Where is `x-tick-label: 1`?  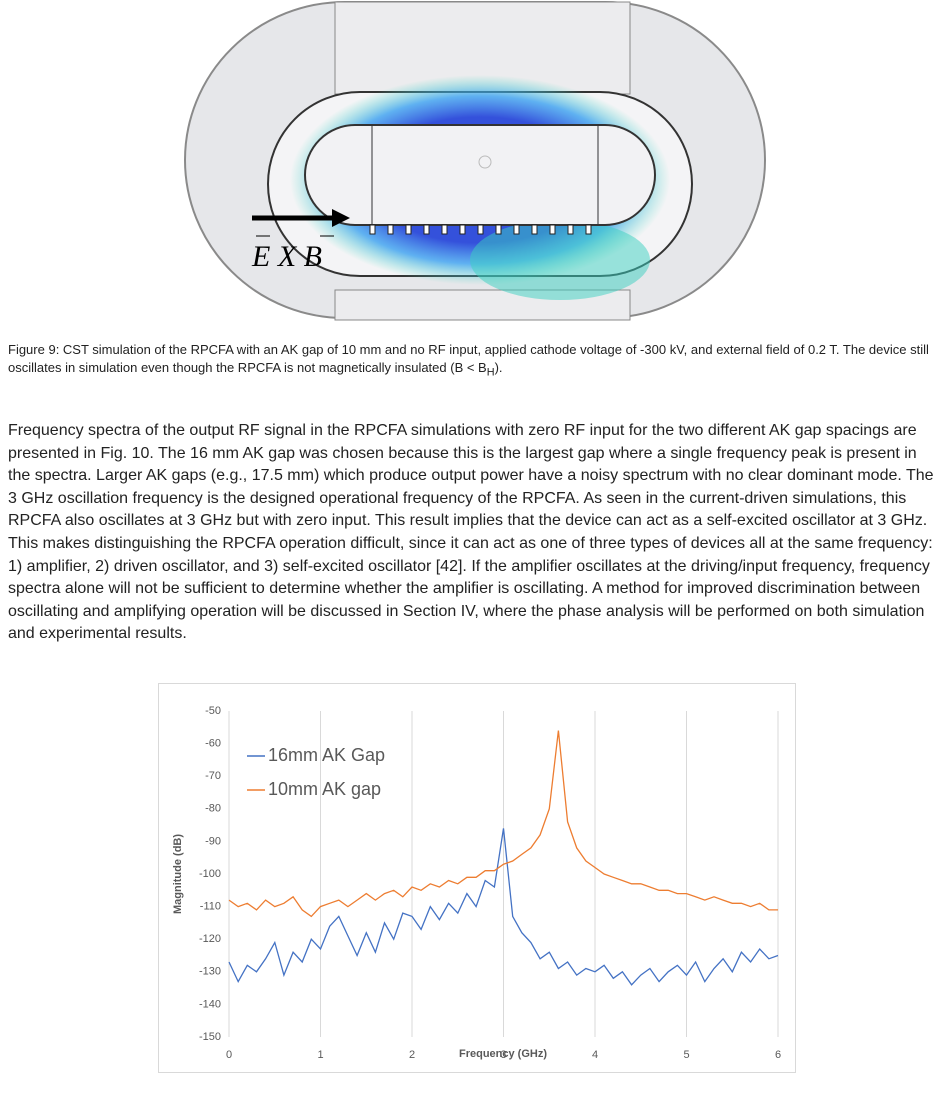
x-tick-label: 1 is located at coordinates (320, 1055).